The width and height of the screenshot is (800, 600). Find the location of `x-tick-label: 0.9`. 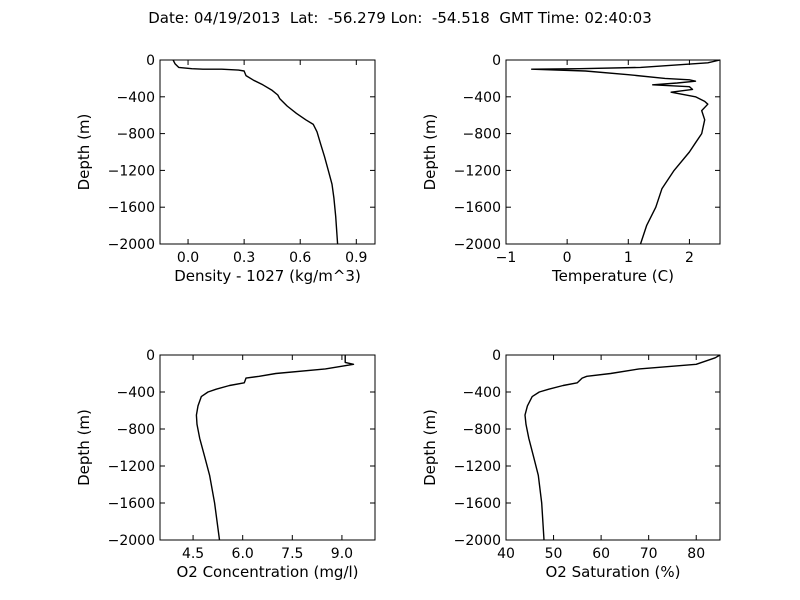

x-tick-label: 0.9 is located at coordinates (356, 258).